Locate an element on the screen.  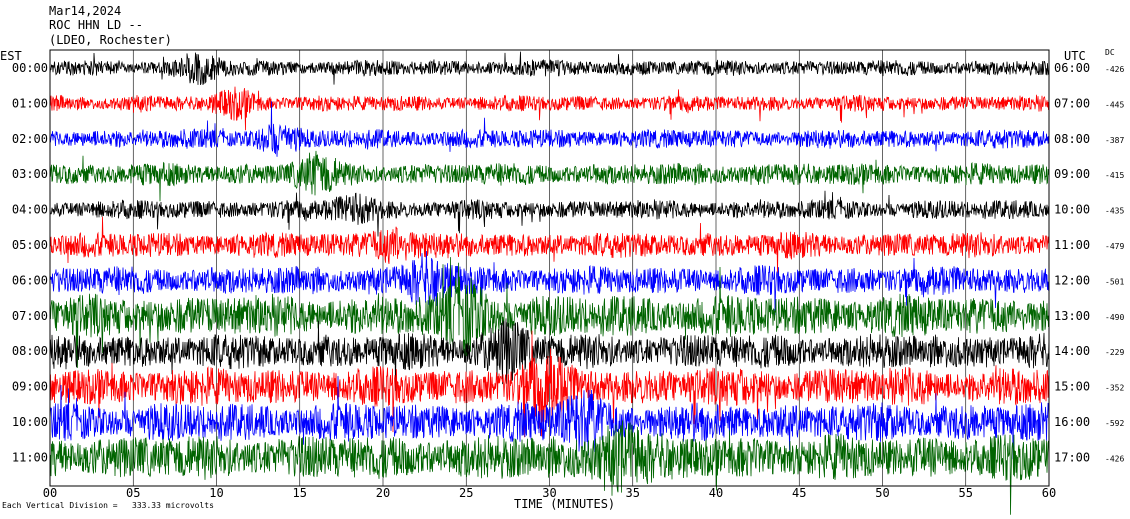
x-tick-label: 20 is located at coordinates (383, 493).